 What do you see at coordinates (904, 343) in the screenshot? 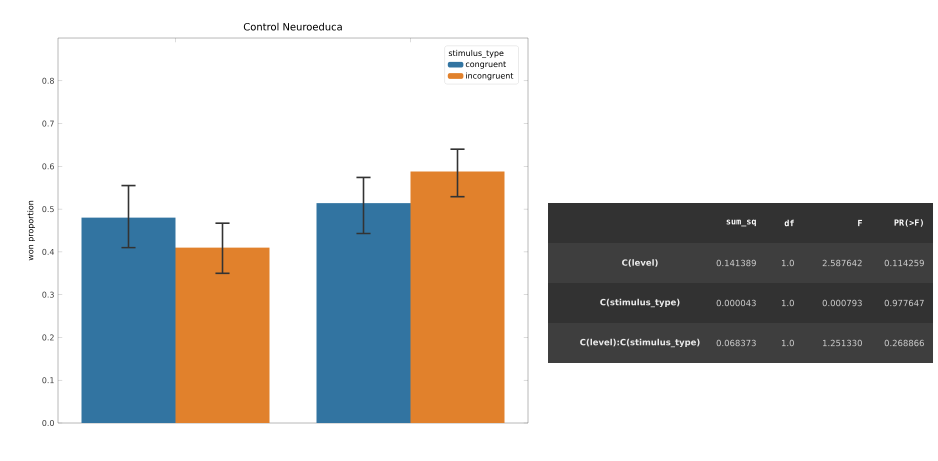
I see `text: 0.268866` at bounding box center [904, 343].